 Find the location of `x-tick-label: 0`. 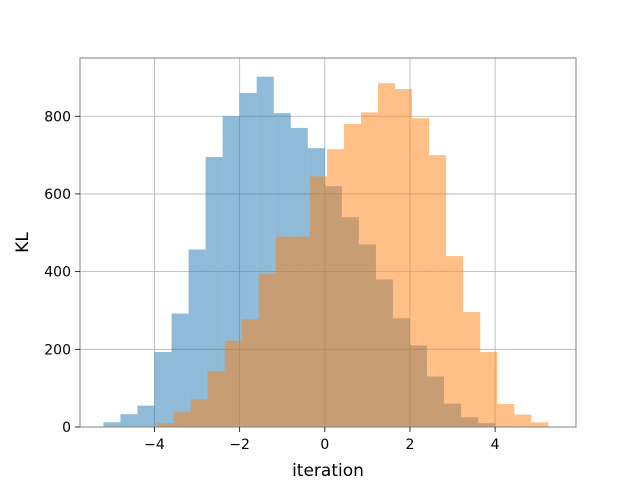

x-tick-label: 0 is located at coordinates (324, 445).